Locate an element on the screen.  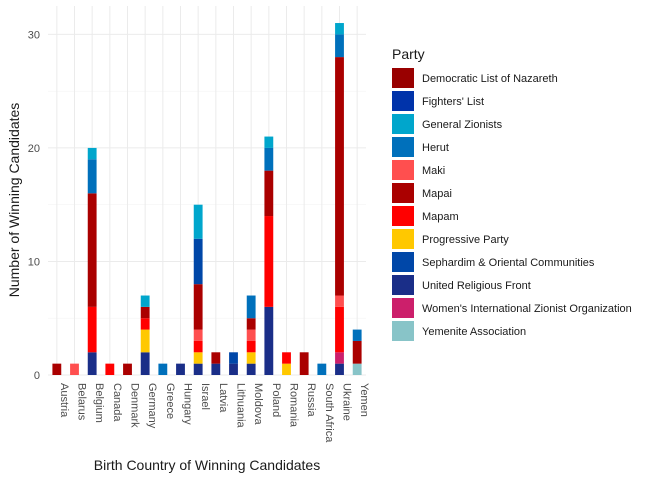
x-axis-title: Birth Country of Winning Candidates is located at coordinates (207, 465).